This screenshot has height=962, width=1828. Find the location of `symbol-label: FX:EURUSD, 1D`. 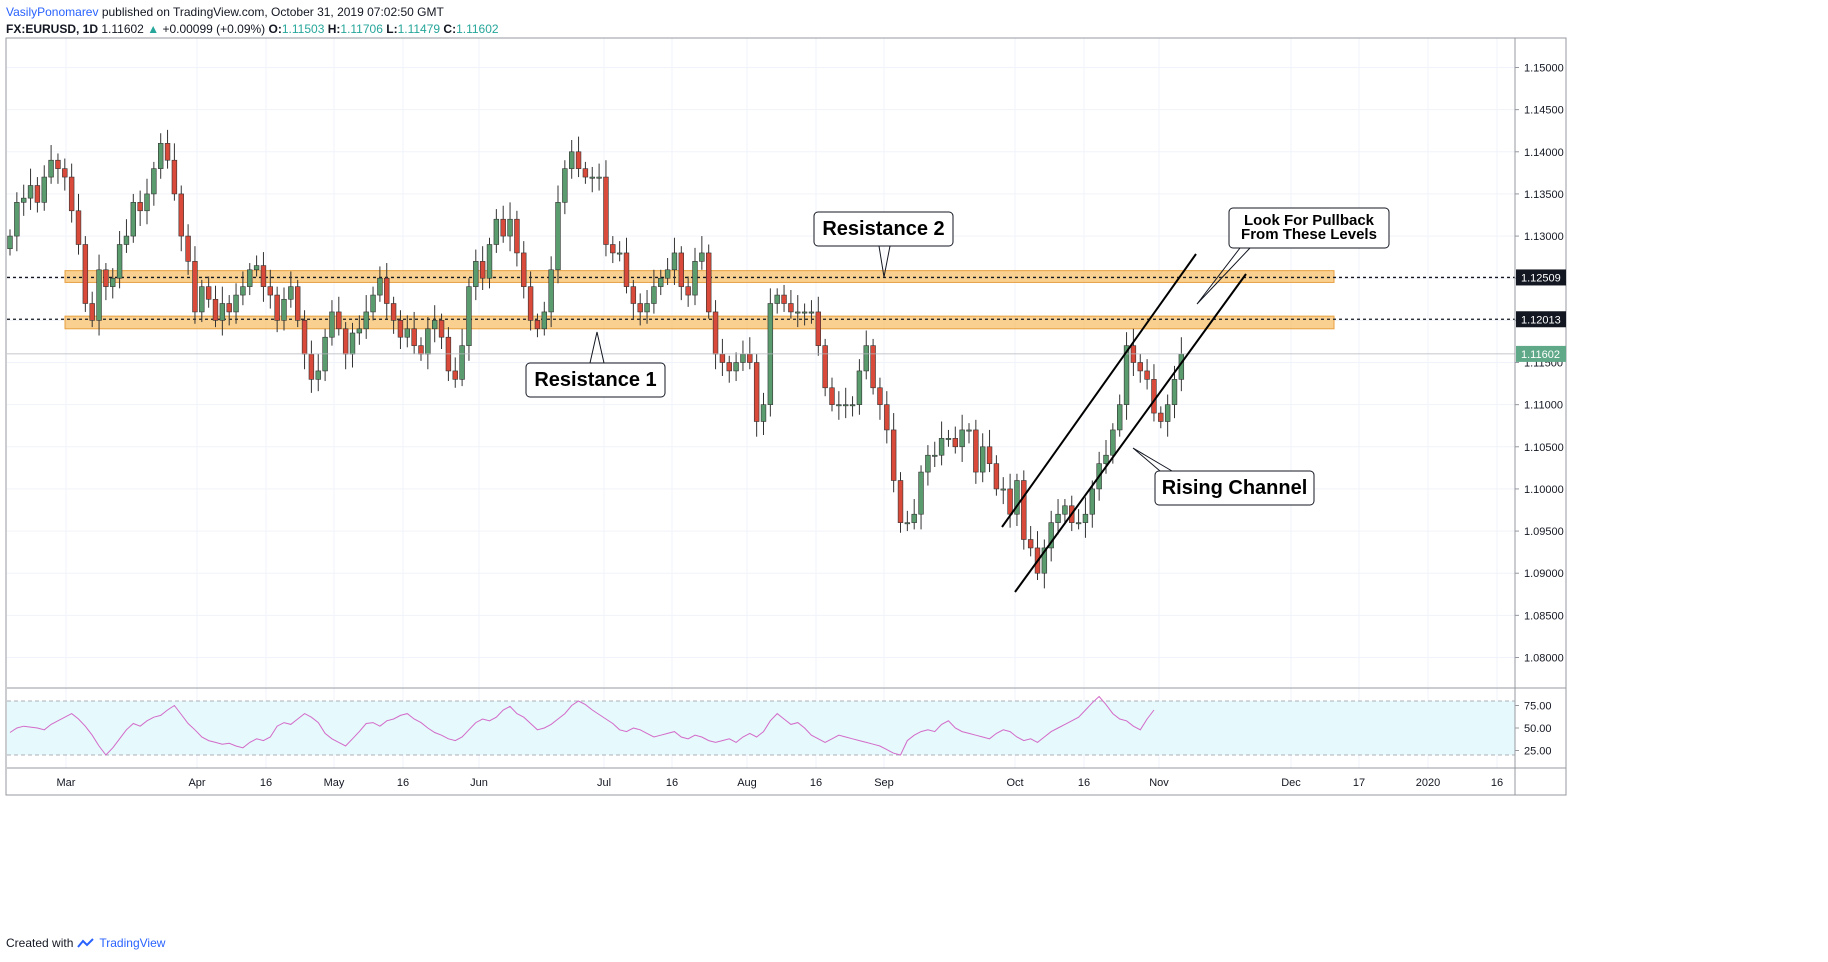

symbol-label: FX:EURUSD, 1D is located at coordinates (52, 29).